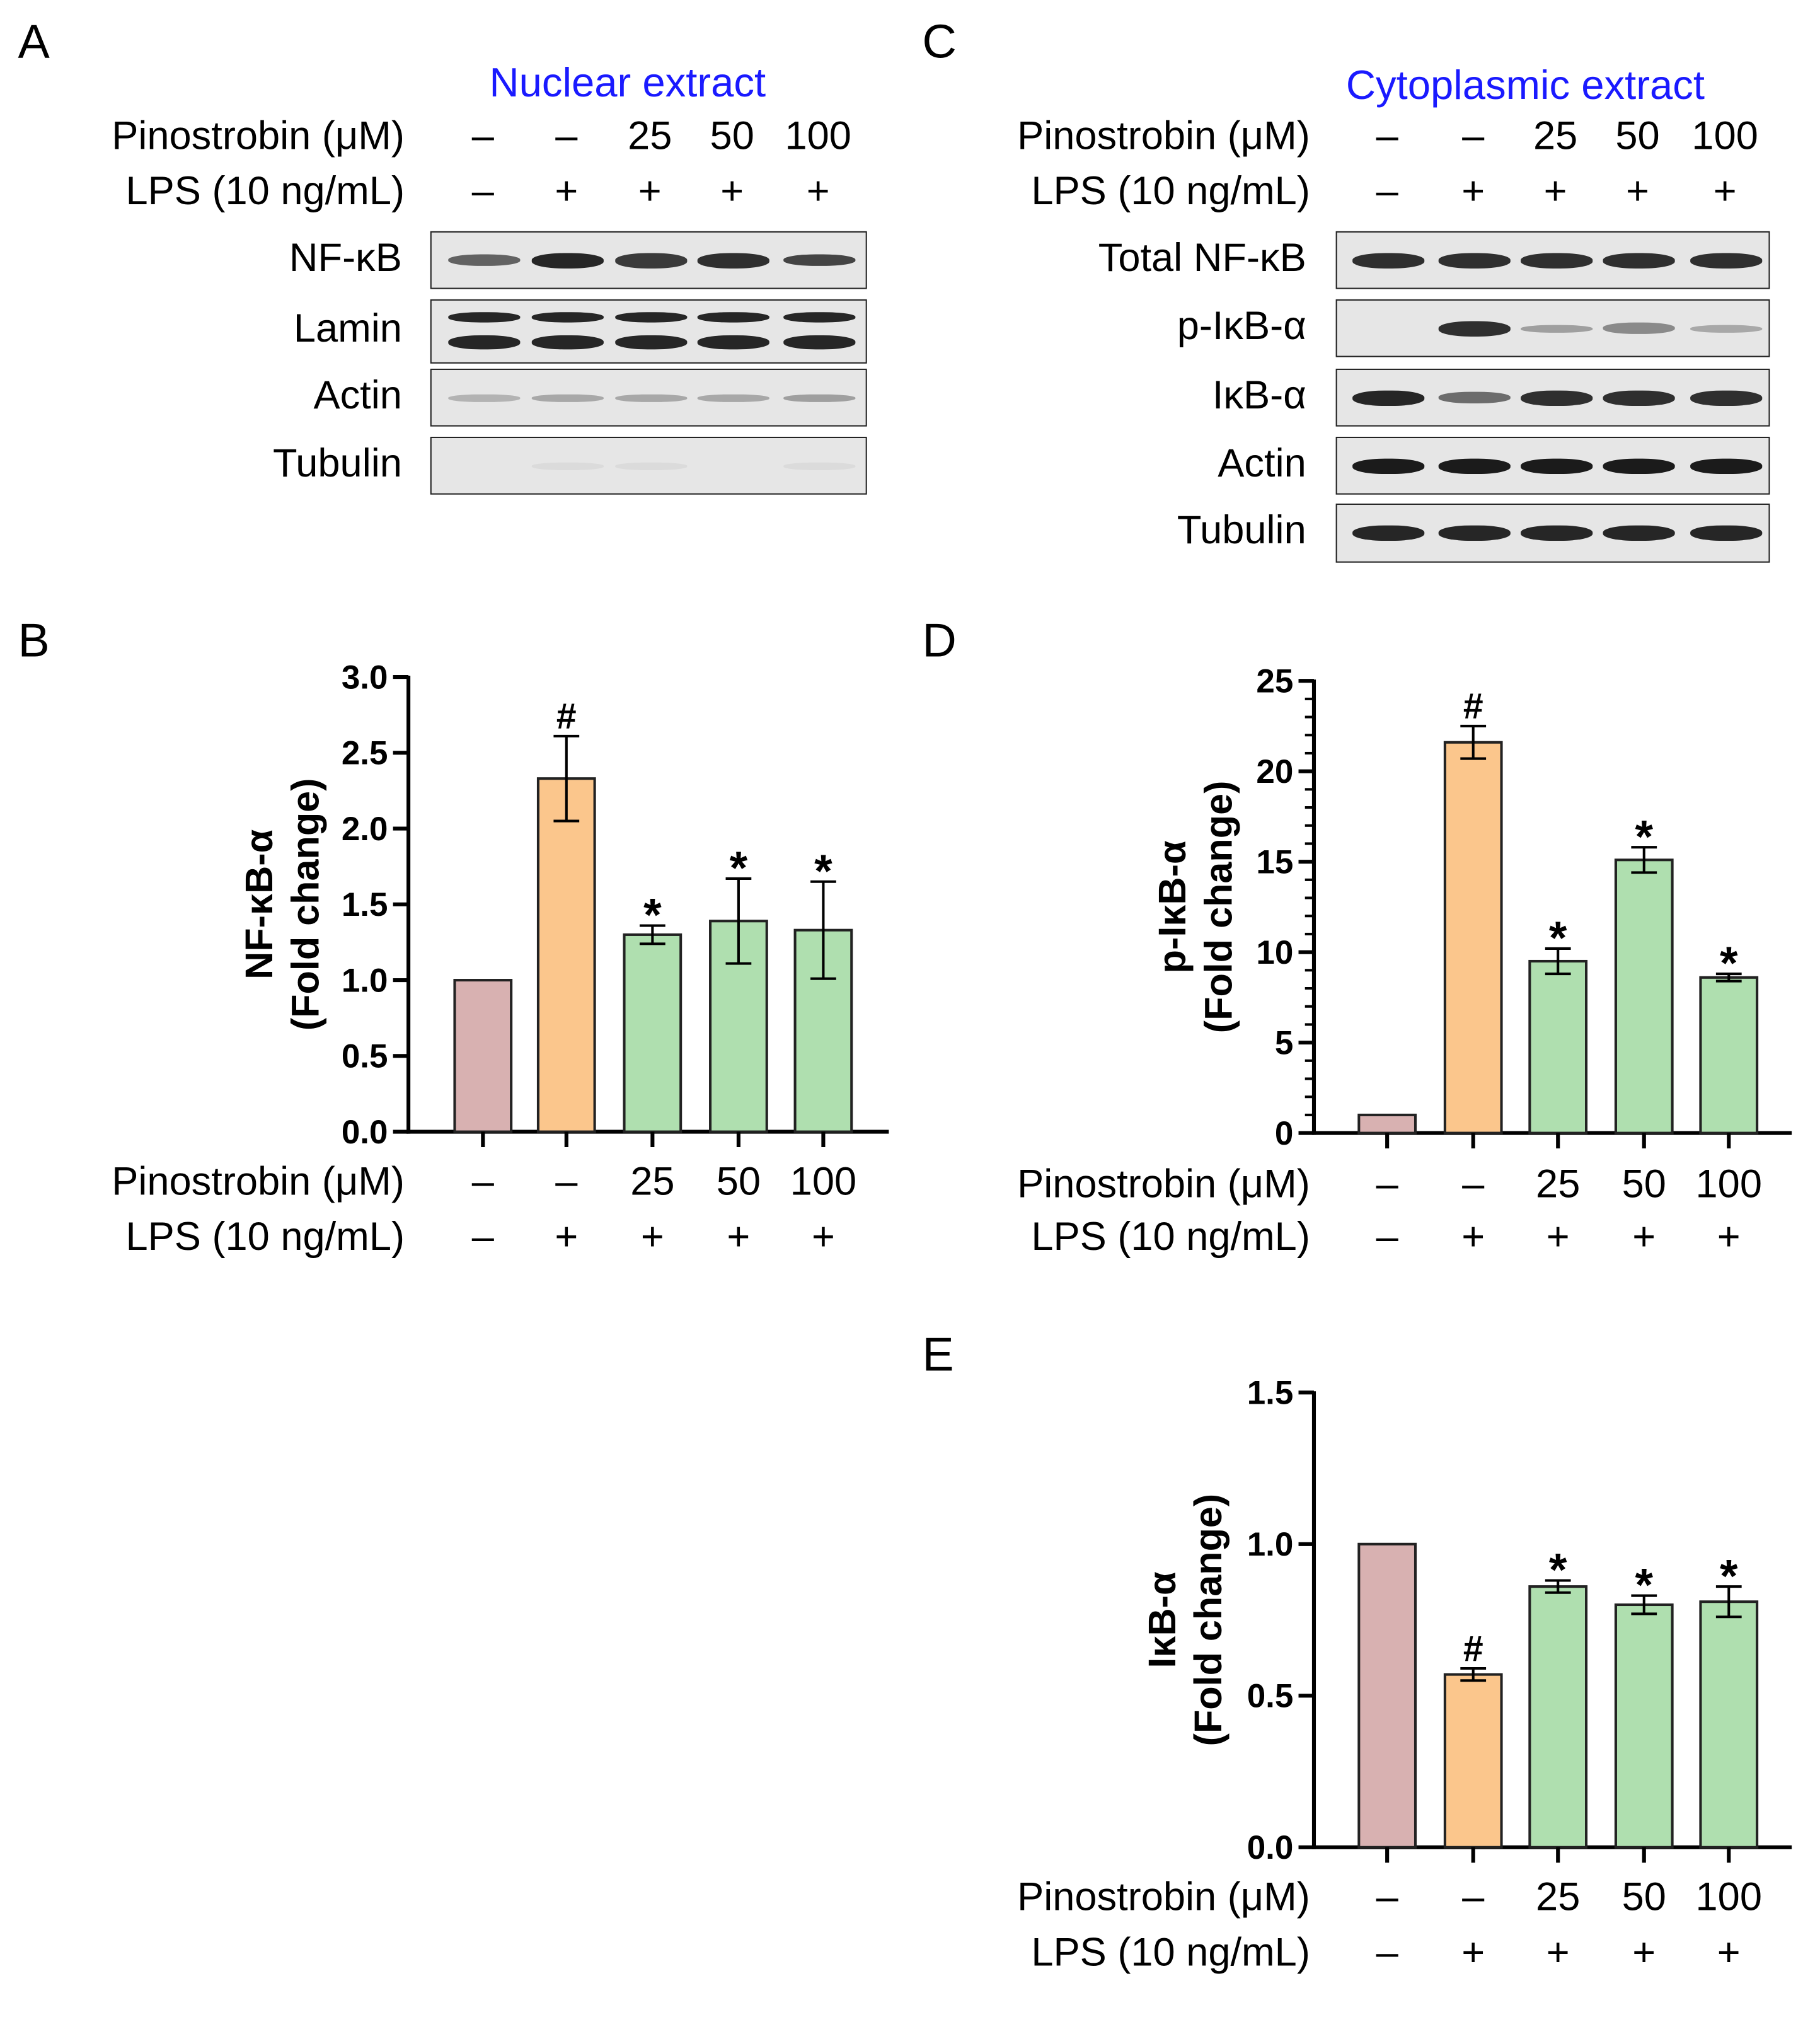  I want to click on y-tick-label: 10, so click(1274, 953).